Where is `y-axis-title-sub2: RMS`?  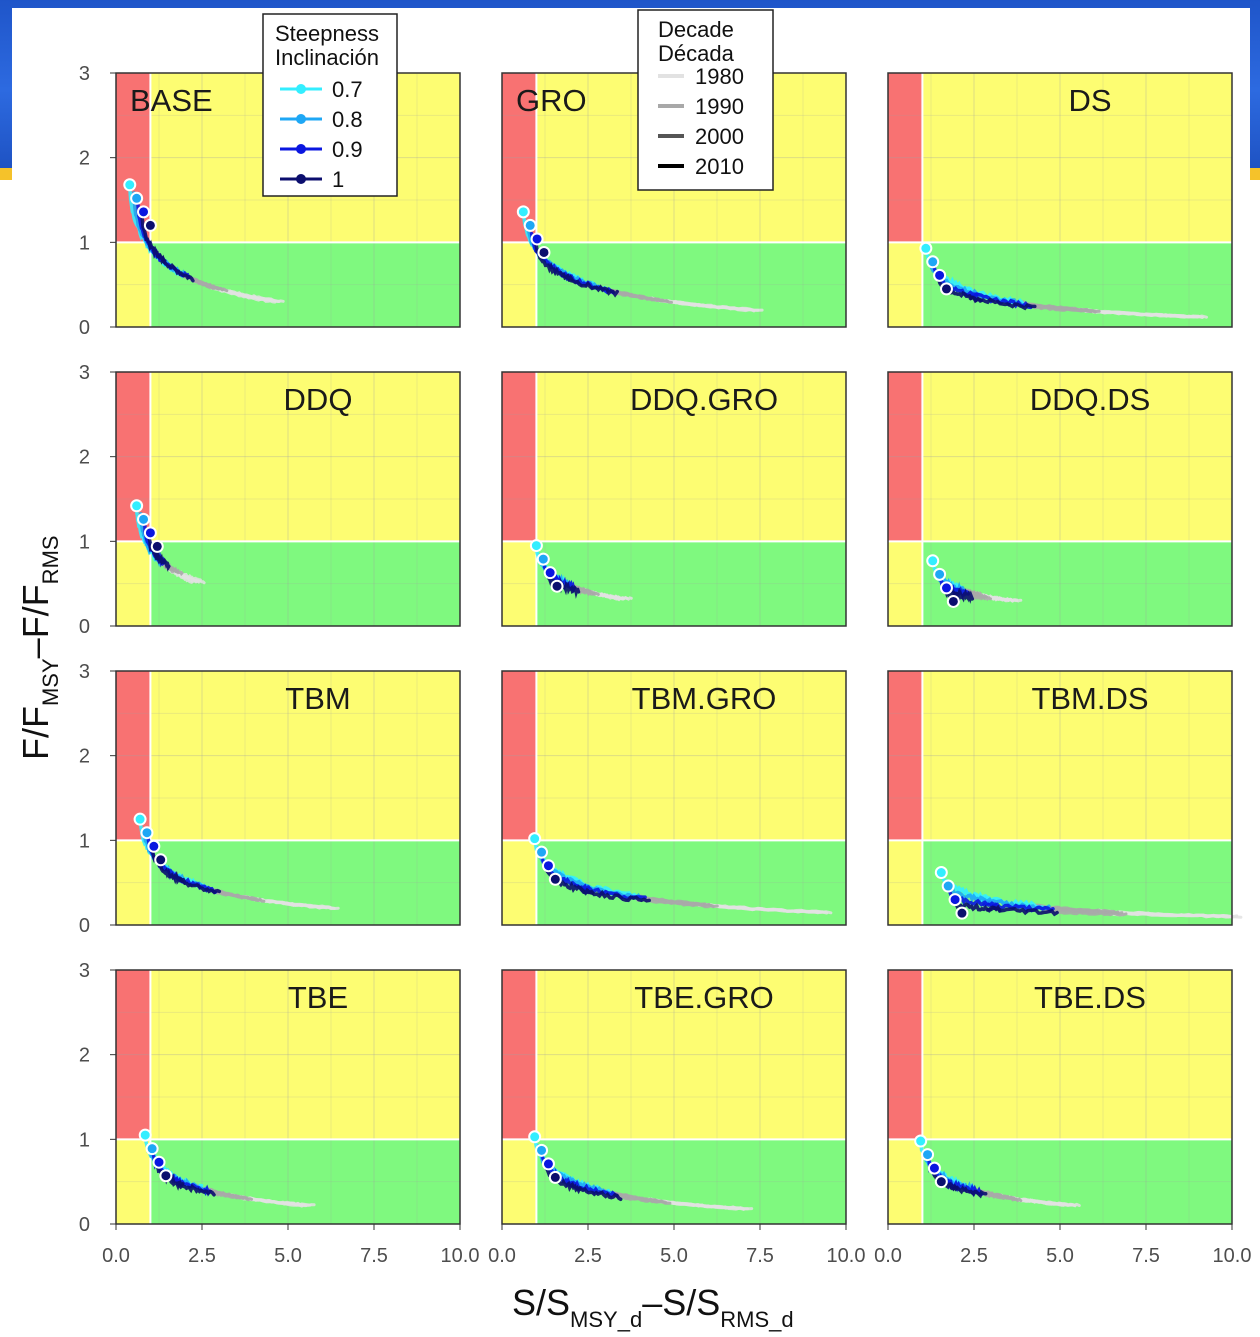
y-axis-title-sub2: RMS is located at coordinates (50, 559).